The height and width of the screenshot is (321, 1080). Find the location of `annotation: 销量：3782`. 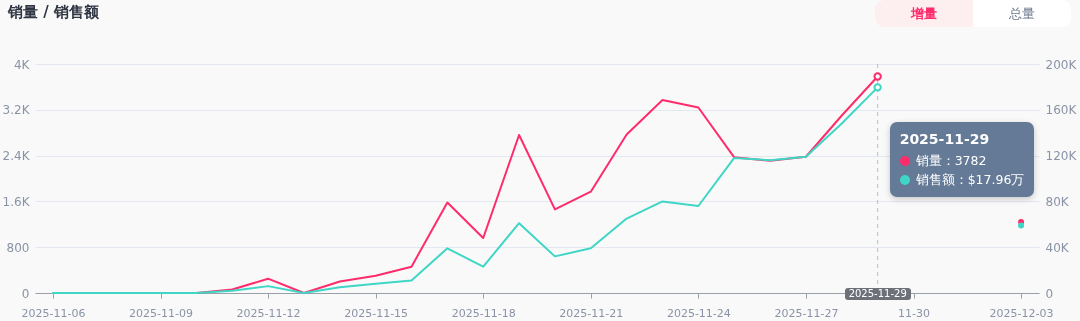

annotation: 销量：3782 is located at coordinates (951, 161).